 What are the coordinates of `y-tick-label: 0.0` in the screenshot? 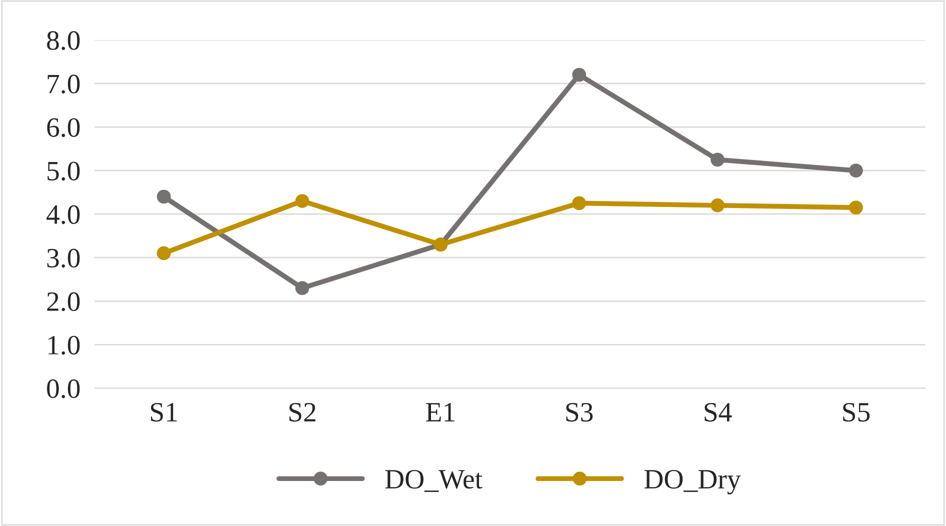 It's located at (63, 388).